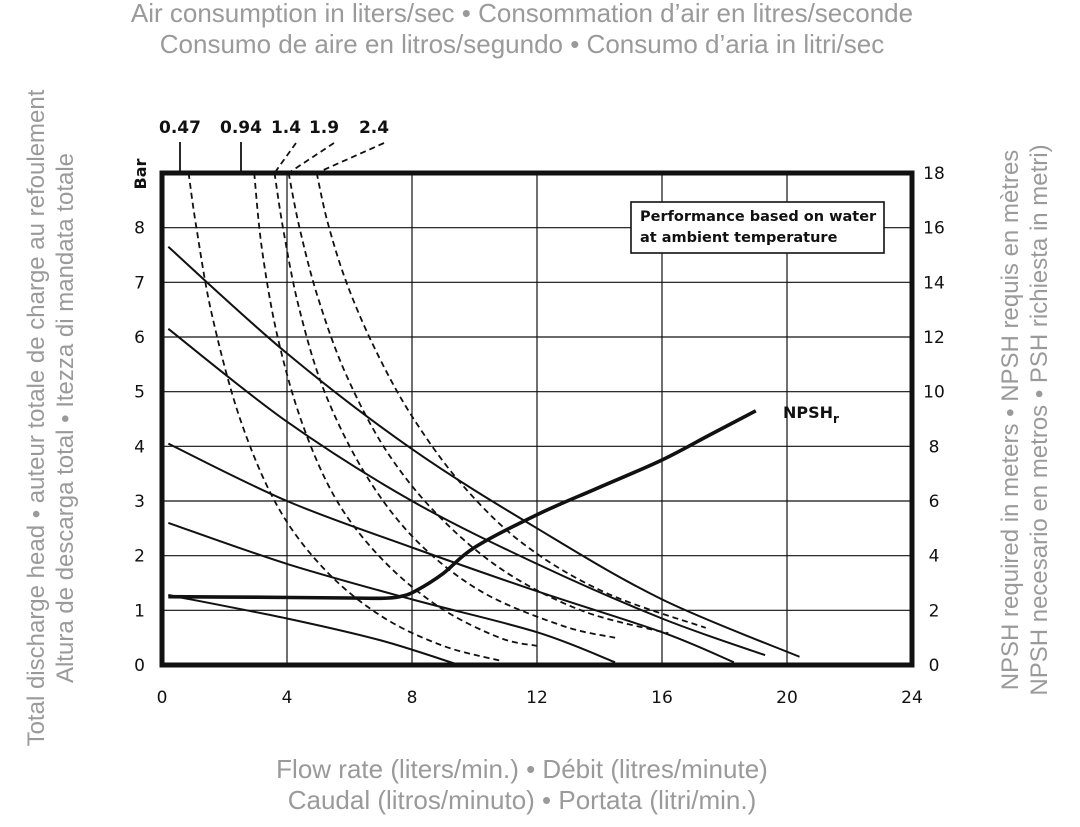 The height and width of the screenshot is (827, 1080). I want to click on x-tick-label: 16, so click(662, 698).